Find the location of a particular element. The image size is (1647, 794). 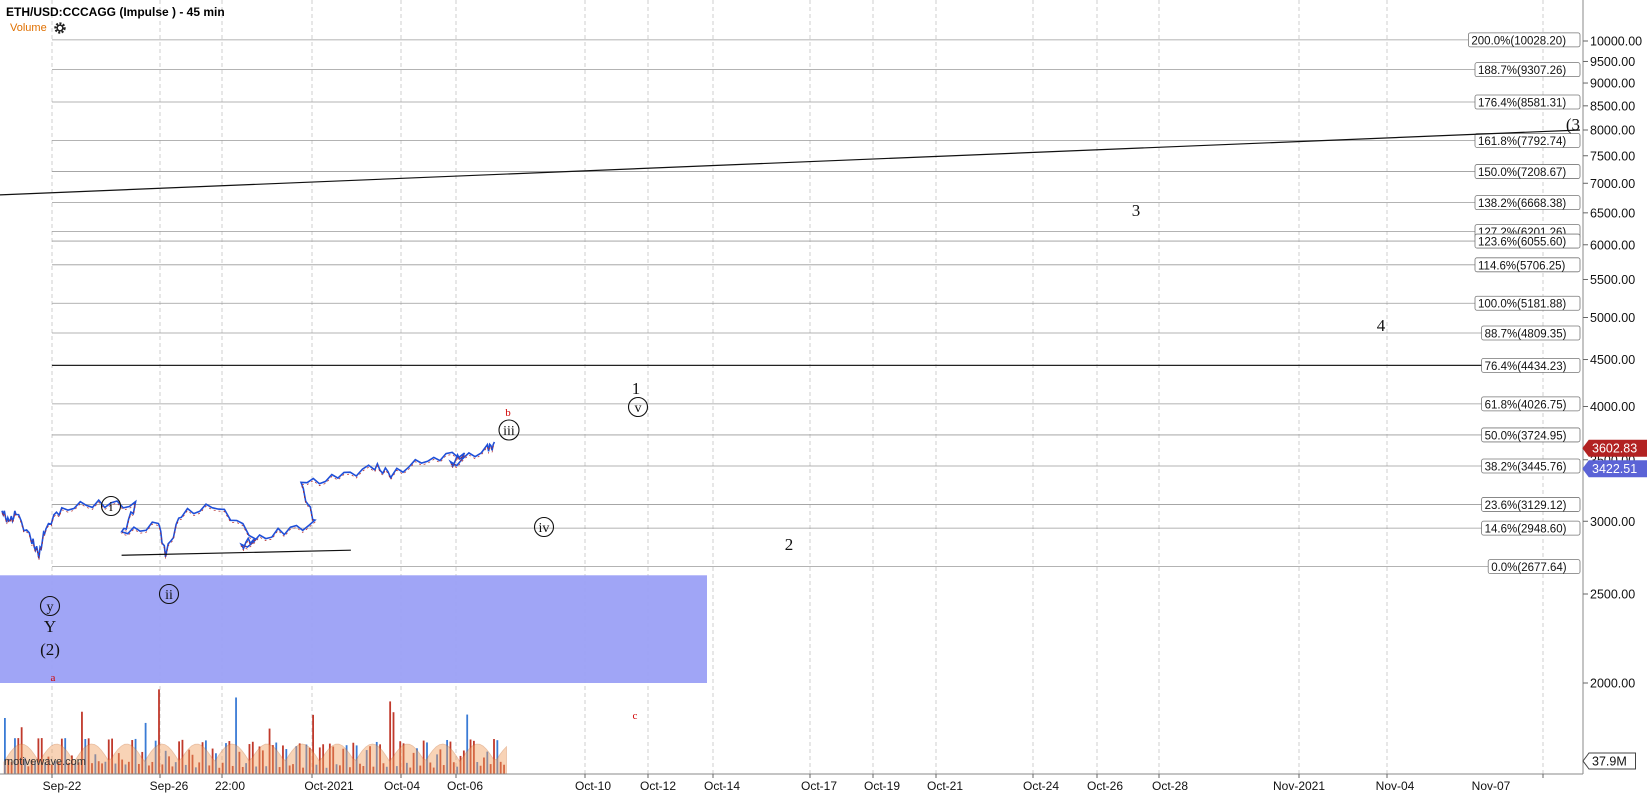

wave-circle-iv is located at coordinates (544, 527).